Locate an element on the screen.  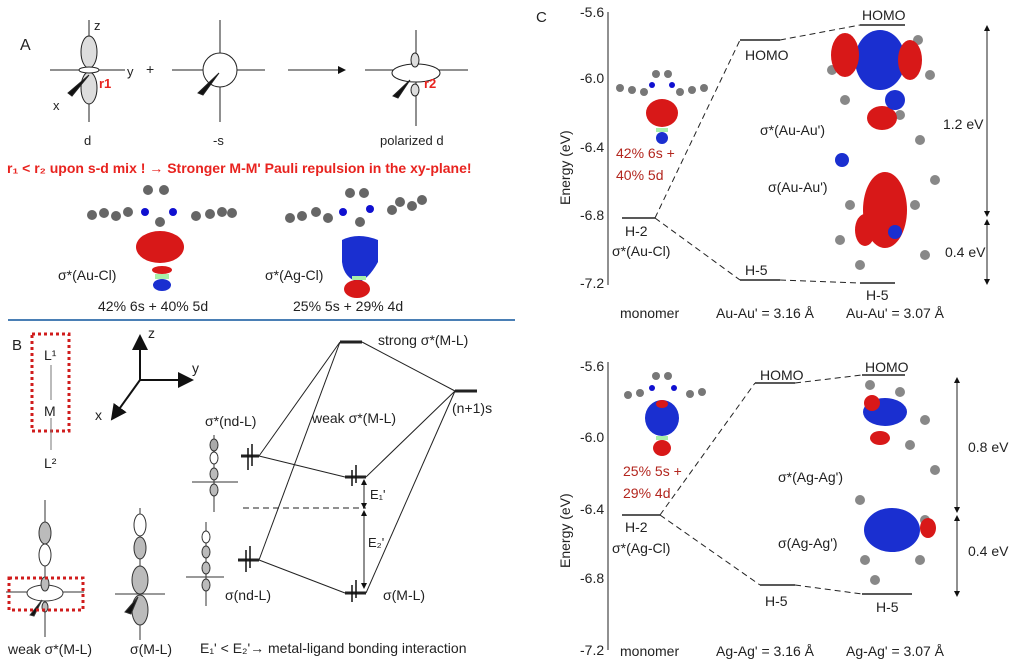
sigma-dimer-label: σ(Au-Au') is located at coordinates (798, 187).